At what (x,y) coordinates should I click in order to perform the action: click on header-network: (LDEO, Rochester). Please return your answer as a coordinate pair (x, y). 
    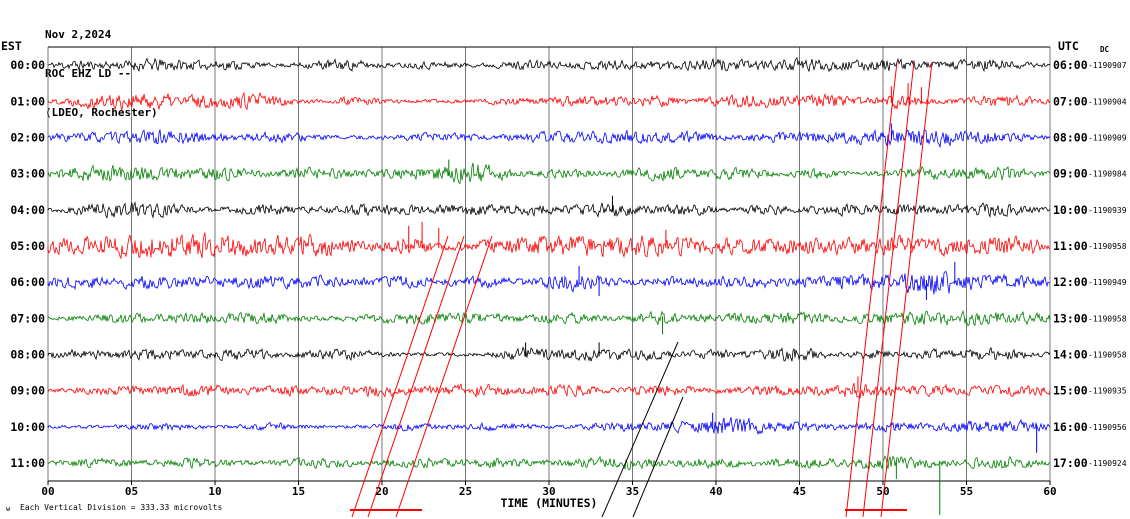
    Looking at the image, I should click on (101, 112).